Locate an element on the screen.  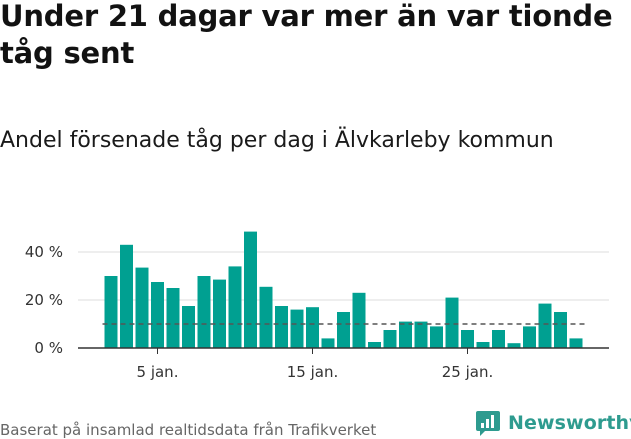
x-tick-label: 5 jan. is located at coordinates (158, 372).